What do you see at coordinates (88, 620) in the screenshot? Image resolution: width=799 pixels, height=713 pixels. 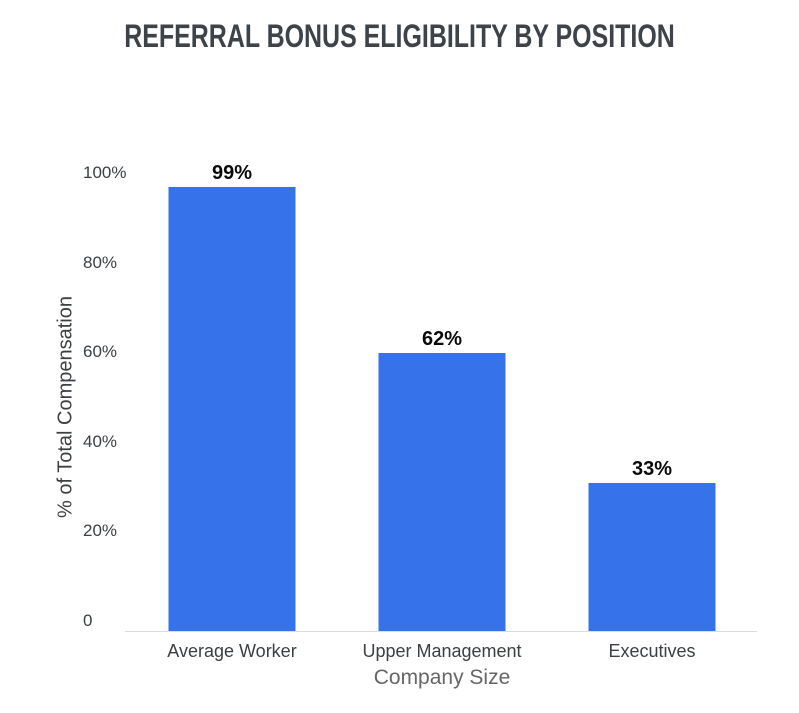 I see `y-tick-label: 0` at bounding box center [88, 620].